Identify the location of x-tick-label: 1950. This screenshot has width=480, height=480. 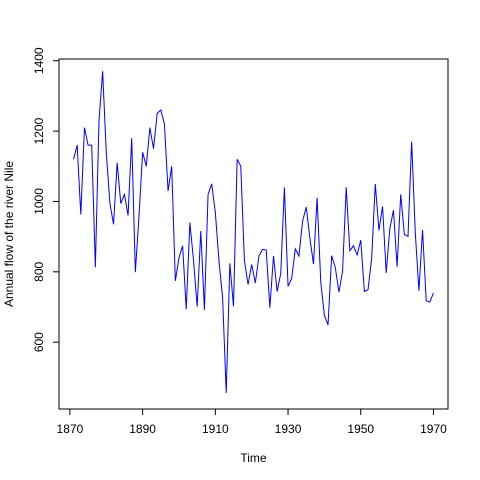
(360, 429).